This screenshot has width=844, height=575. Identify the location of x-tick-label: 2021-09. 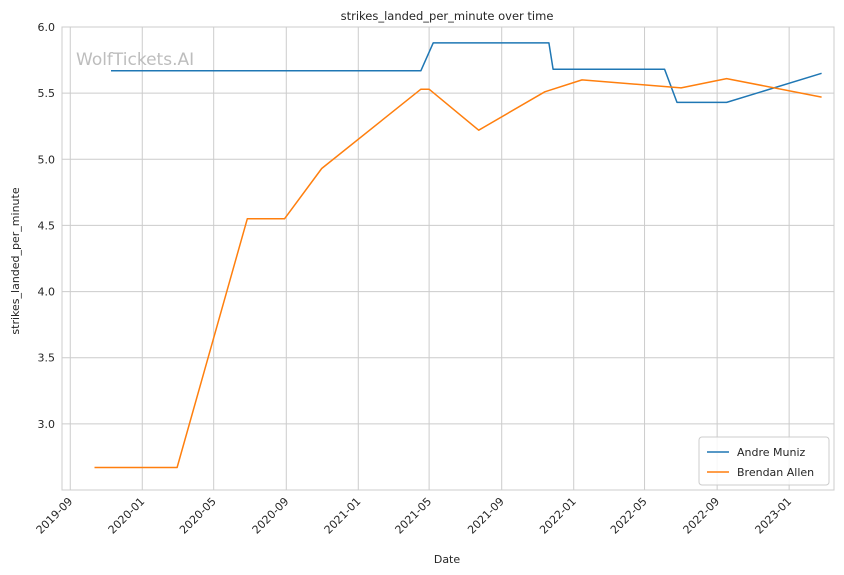
(486, 516).